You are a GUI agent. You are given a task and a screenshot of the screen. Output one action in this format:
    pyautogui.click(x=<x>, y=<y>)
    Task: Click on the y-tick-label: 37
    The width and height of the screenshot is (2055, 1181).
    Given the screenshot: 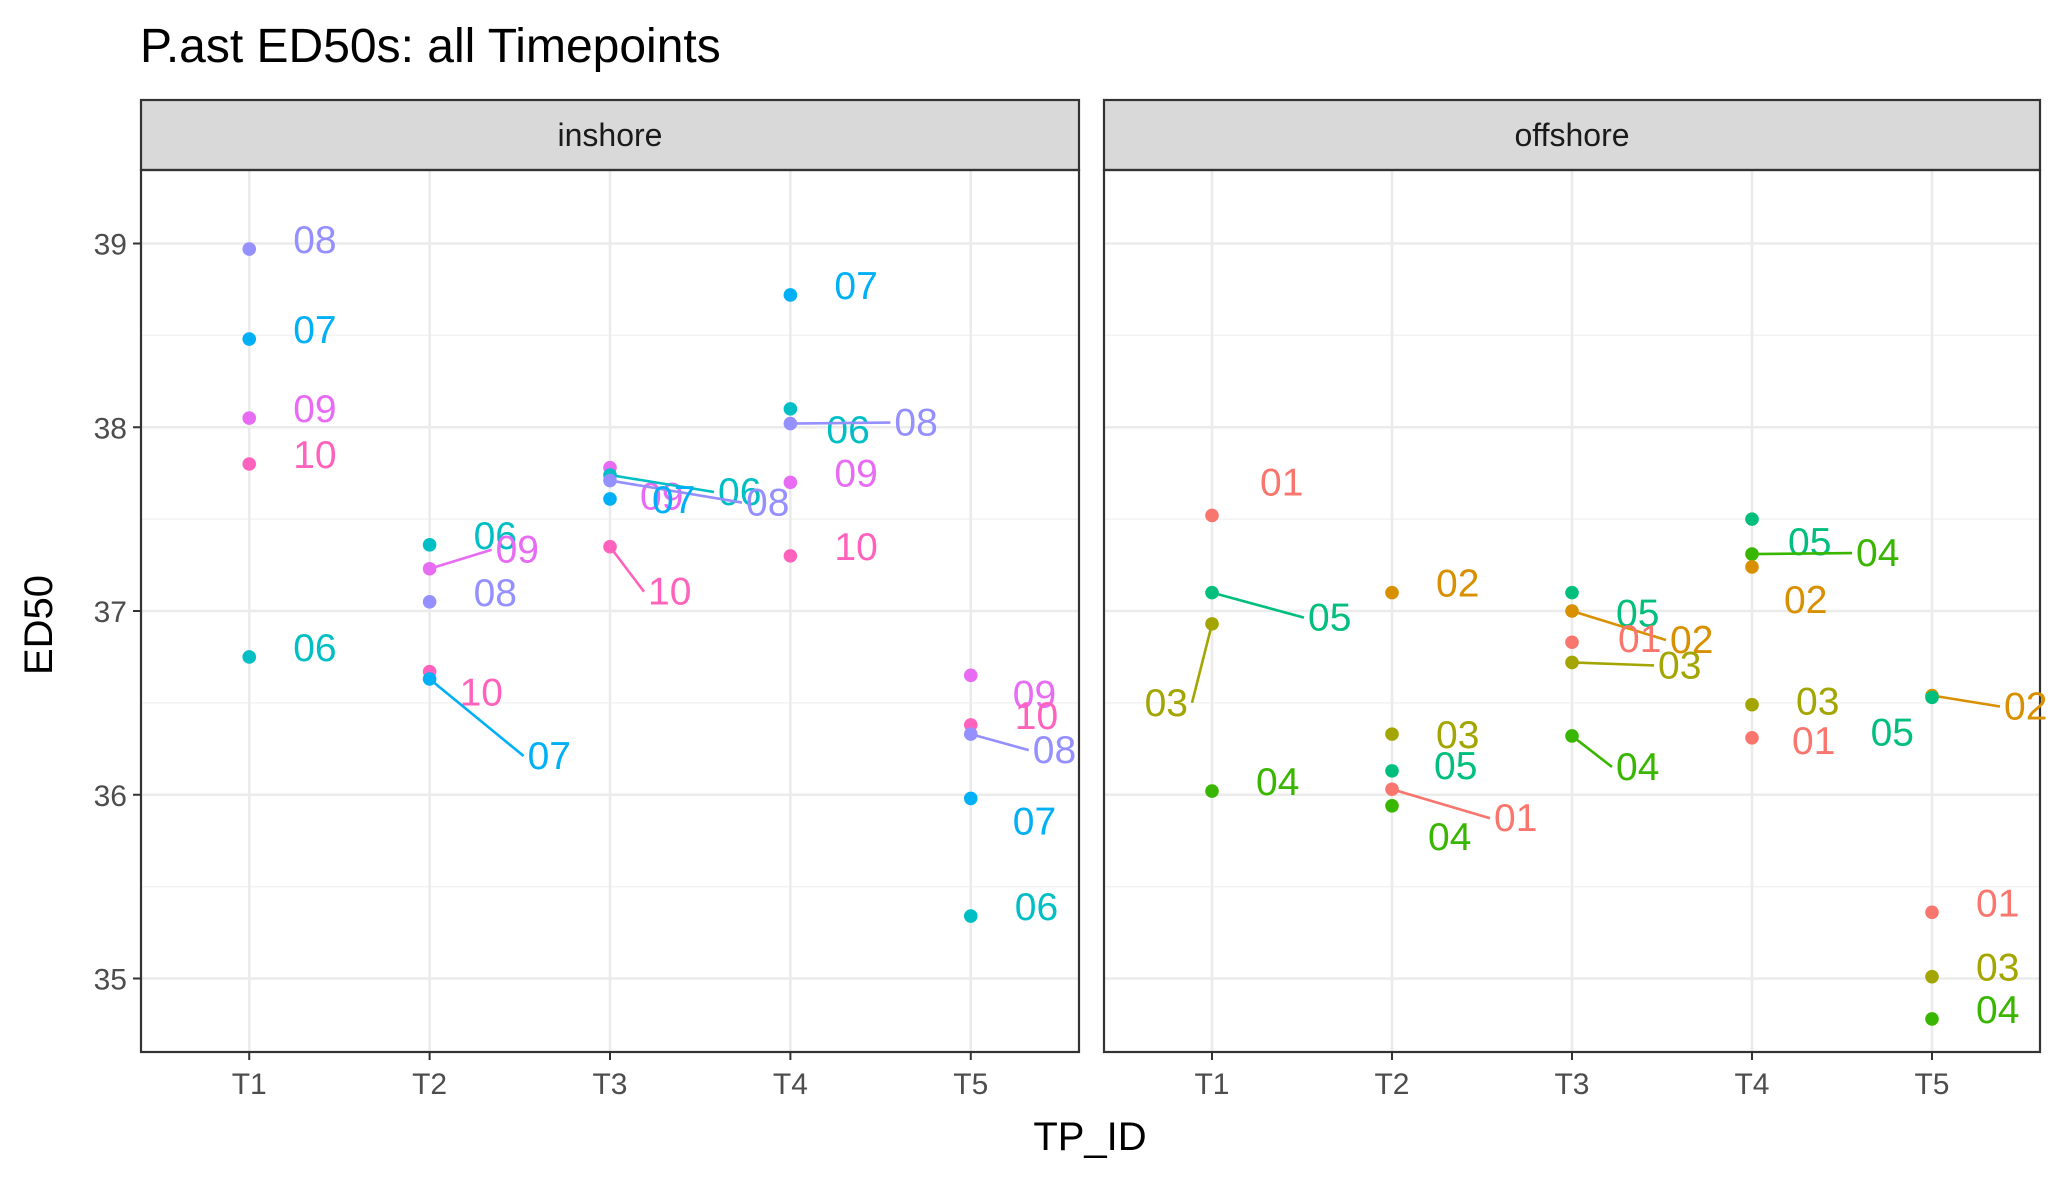 What is the action you would take?
    pyautogui.click(x=110, y=612)
    